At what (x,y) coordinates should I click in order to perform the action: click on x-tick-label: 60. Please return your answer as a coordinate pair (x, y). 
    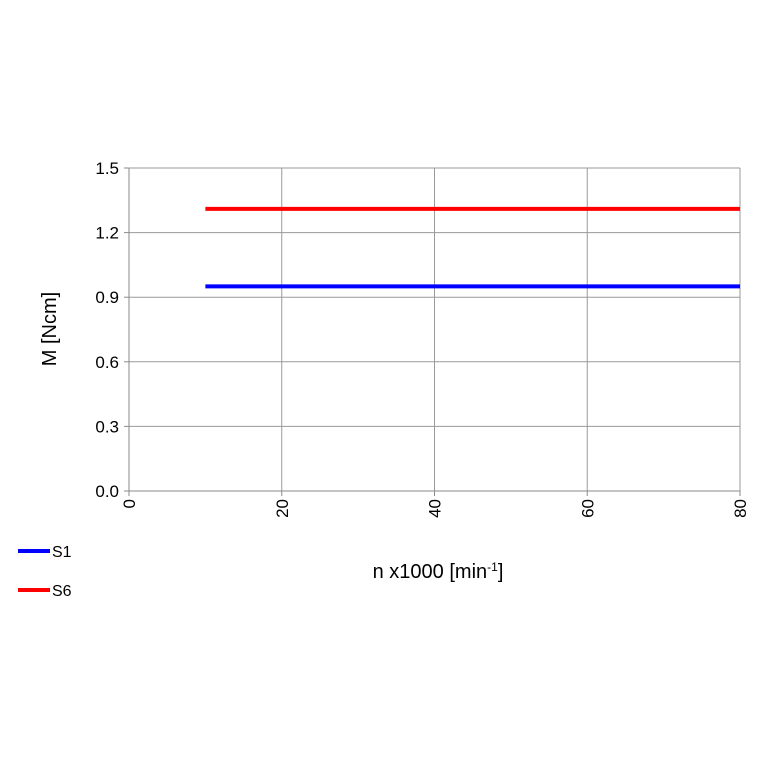
    Looking at the image, I should click on (587, 508).